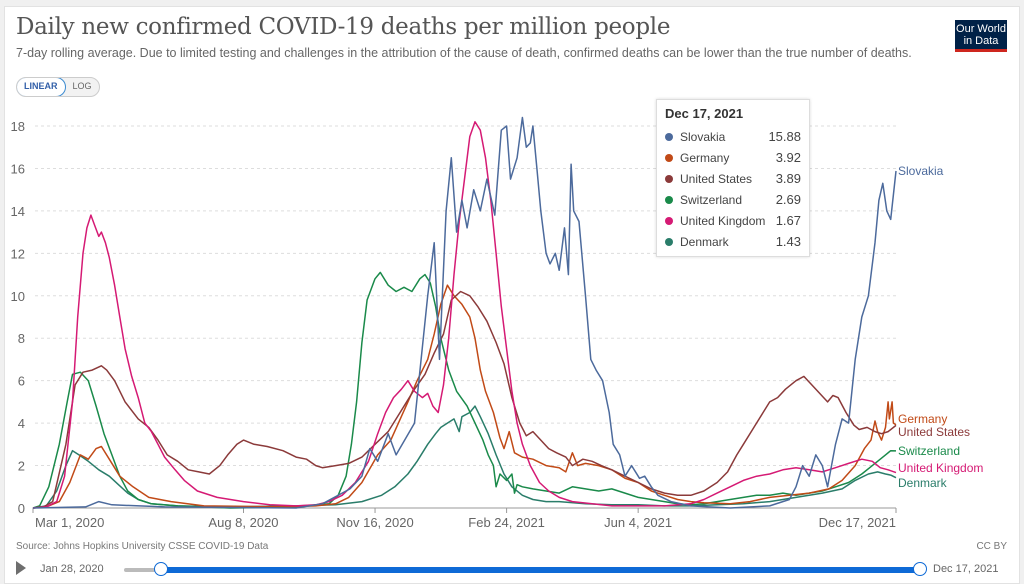 The image size is (1024, 584). Describe the element at coordinates (991, 546) in the screenshot. I see `license-link: CC BY` at that location.